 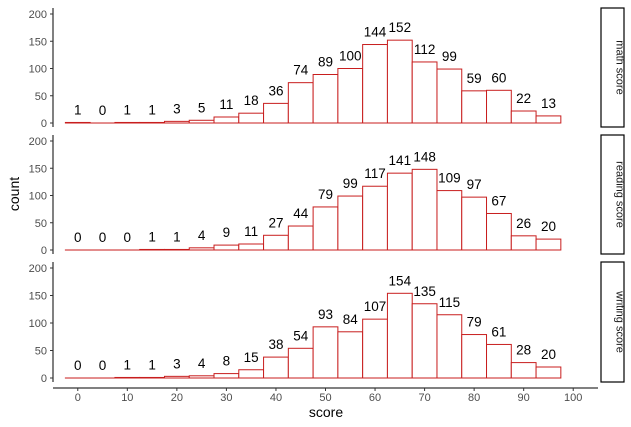 What do you see at coordinates (548, 354) in the screenshot?
I see `bar-count-label: 20` at bounding box center [548, 354].